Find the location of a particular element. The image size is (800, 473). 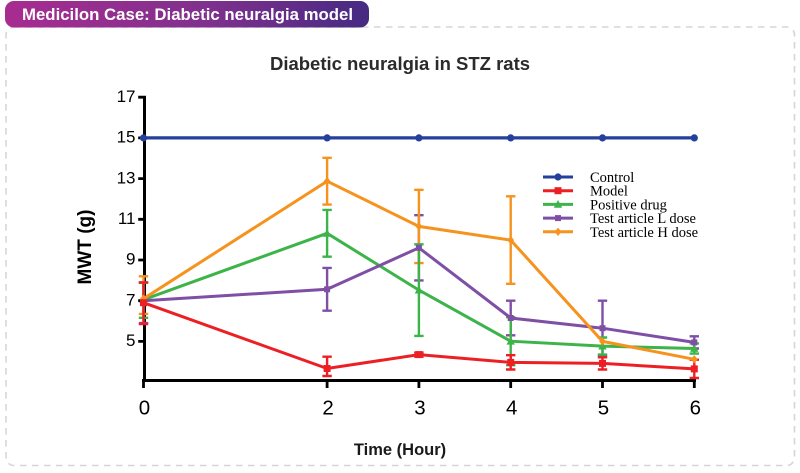

svg-text: 7 is located at coordinates (130, 299).